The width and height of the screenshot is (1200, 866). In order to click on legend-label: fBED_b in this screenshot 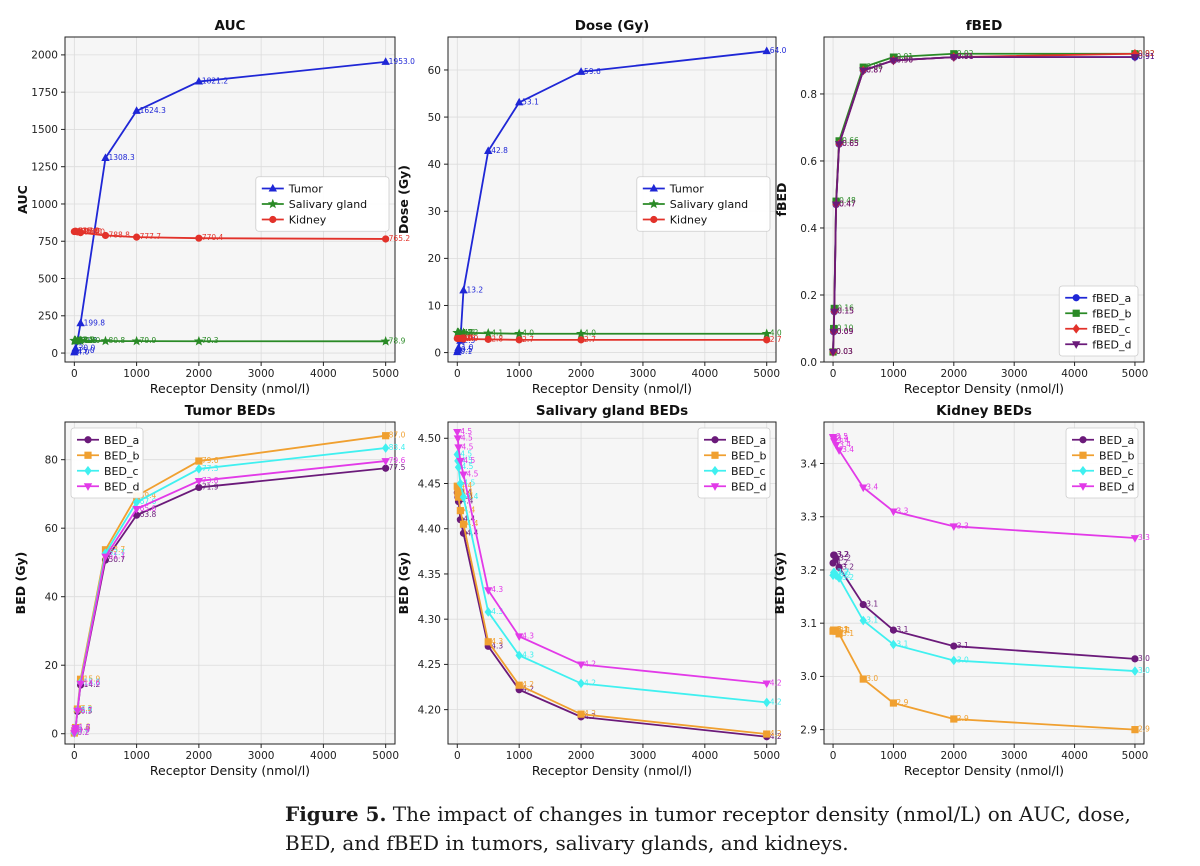, I will do `click(1111, 313)`.